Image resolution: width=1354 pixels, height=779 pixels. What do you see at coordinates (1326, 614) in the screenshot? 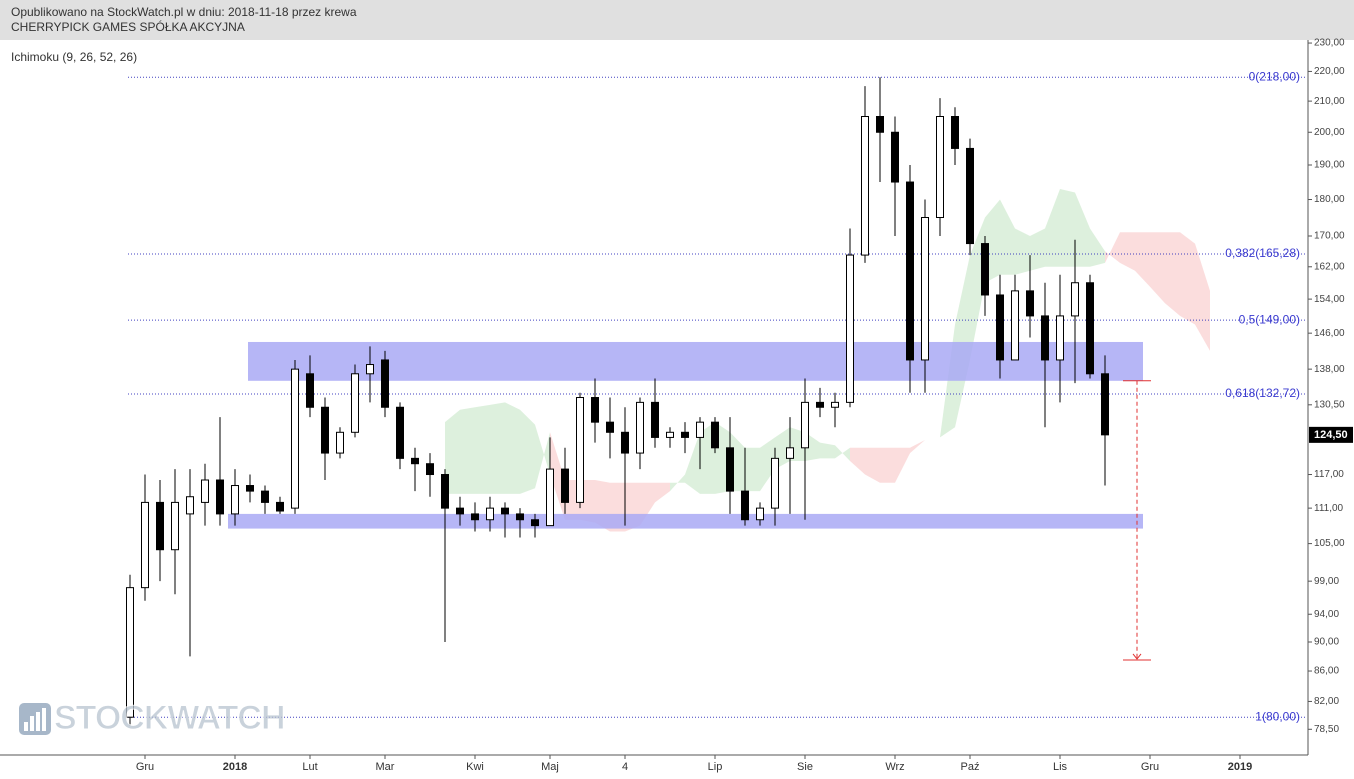
I see `y-tick-label: 94,00` at bounding box center [1326, 614].